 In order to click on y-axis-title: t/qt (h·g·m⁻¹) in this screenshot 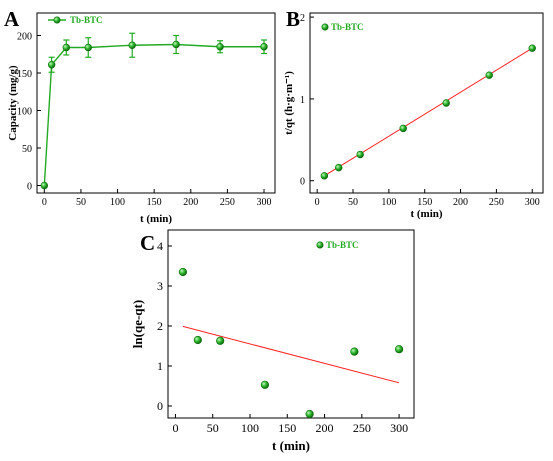, I will do `click(289, 103)`.